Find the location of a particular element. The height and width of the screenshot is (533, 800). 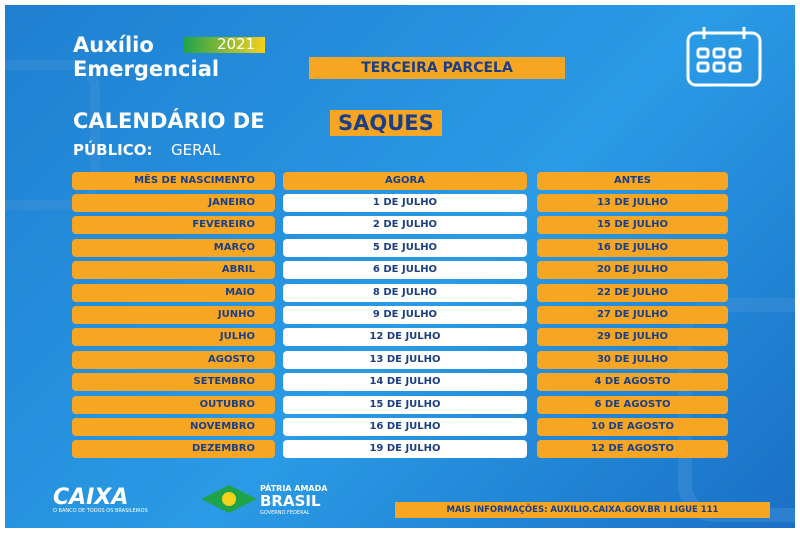

gov-line3: GOVERNO FEDERAL is located at coordinates (285, 513).